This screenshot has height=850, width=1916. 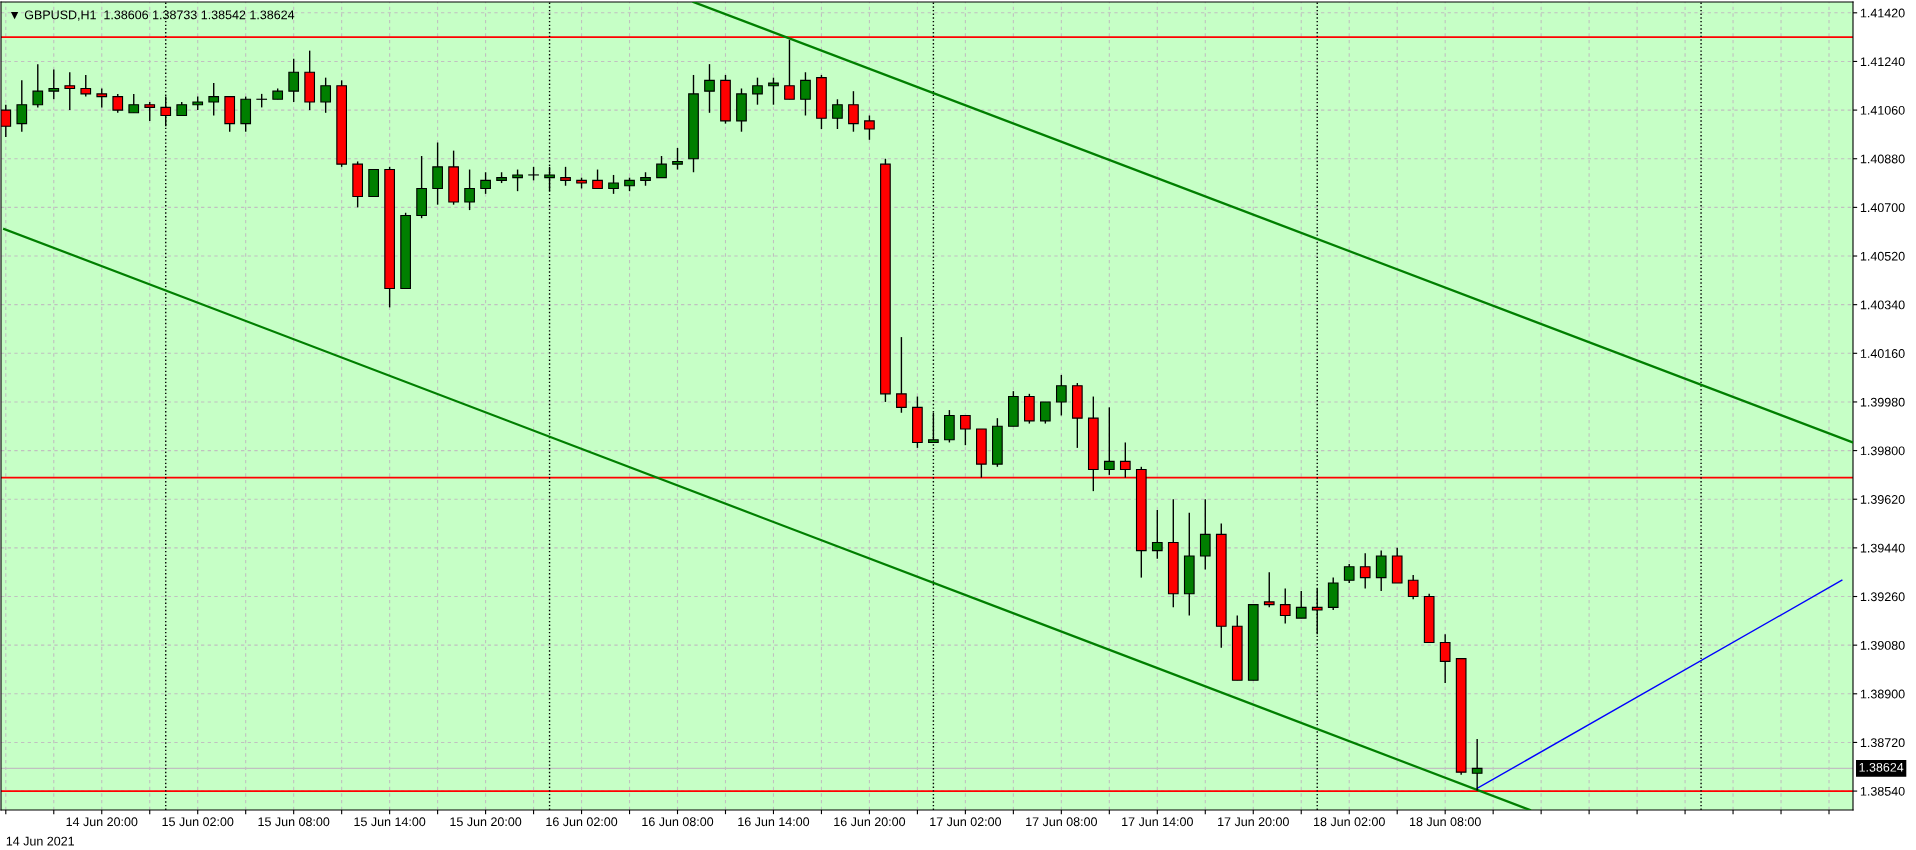 I want to click on y-tick-label: 1.41240, so click(x=1882, y=62).